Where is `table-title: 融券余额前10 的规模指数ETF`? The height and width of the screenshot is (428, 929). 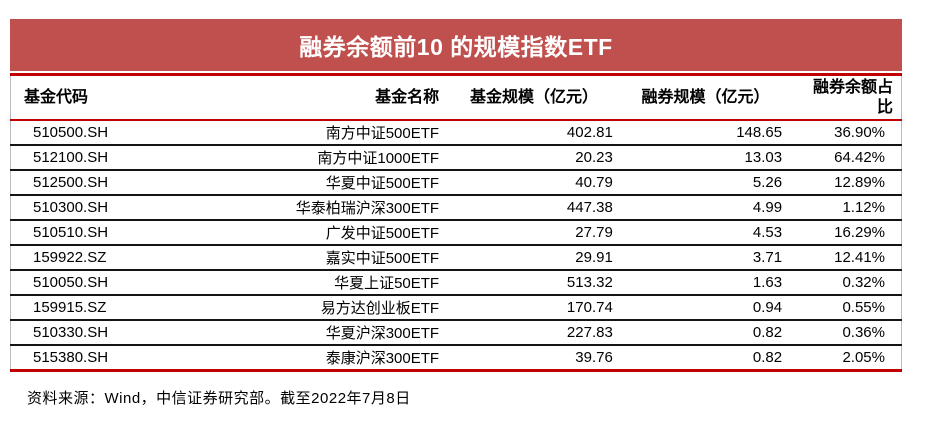
table-title: 融券余额前10 的规模指数ETF is located at coordinates (456, 47).